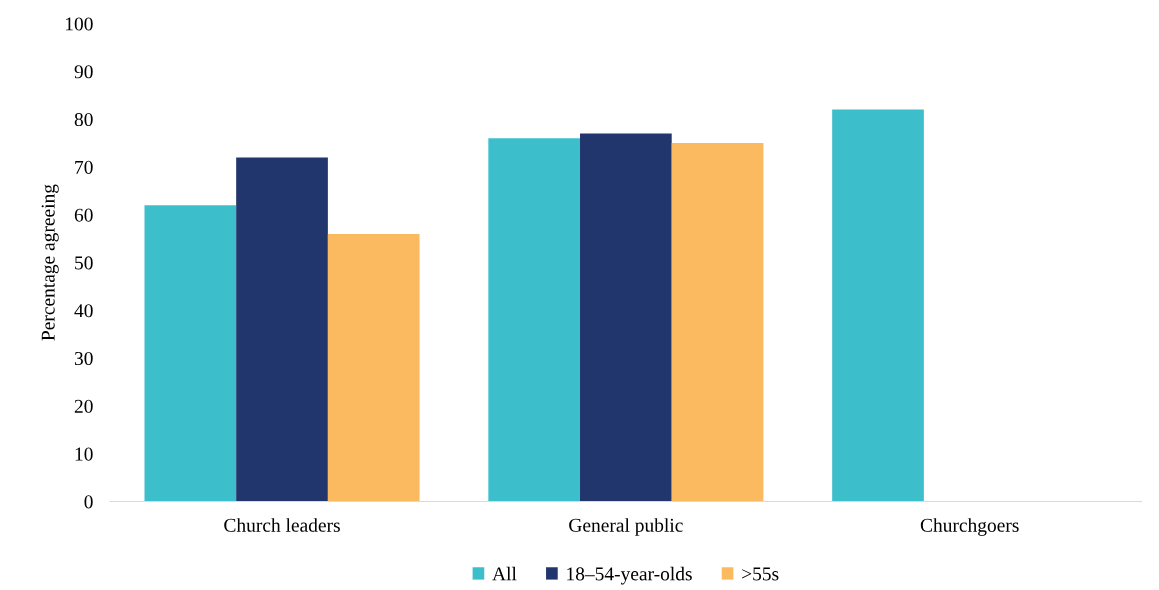  What do you see at coordinates (84, 263) in the screenshot?
I see `y-tick-label: 50` at bounding box center [84, 263].